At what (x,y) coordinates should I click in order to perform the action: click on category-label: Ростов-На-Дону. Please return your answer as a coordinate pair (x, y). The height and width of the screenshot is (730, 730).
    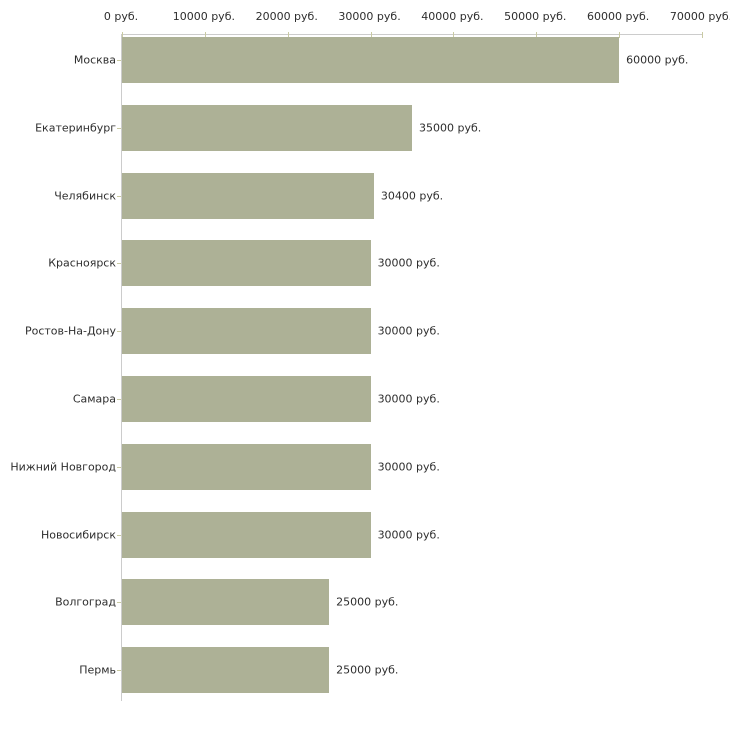
    Looking at the image, I should click on (70, 331).